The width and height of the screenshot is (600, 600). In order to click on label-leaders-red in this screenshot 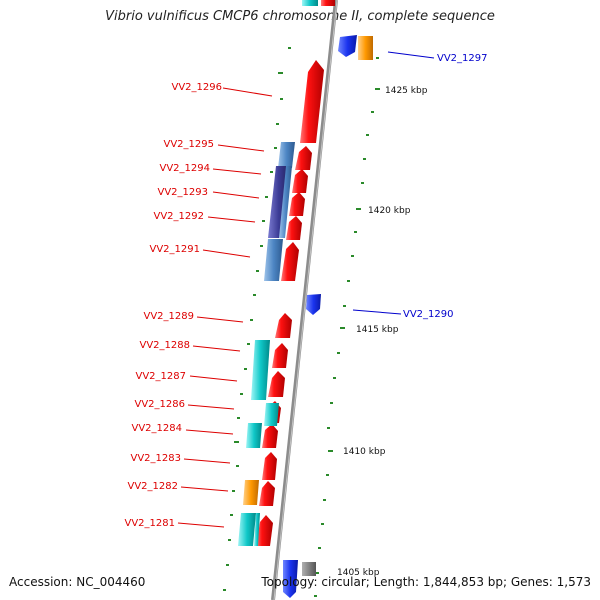, I will do `click(225, 307)`.